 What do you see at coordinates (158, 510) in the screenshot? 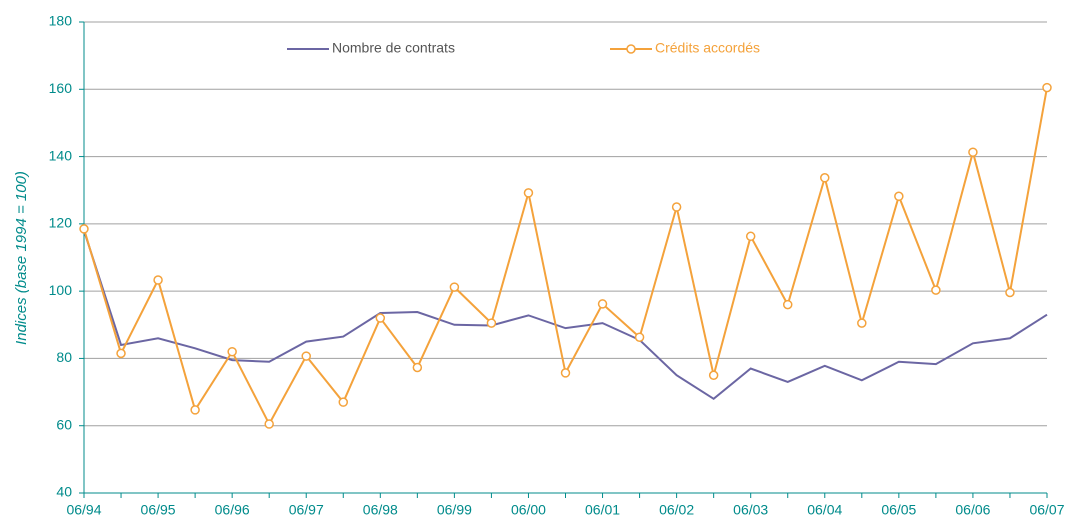
I see `x-tick-label: 06/95` at bounding box center [158, 510].